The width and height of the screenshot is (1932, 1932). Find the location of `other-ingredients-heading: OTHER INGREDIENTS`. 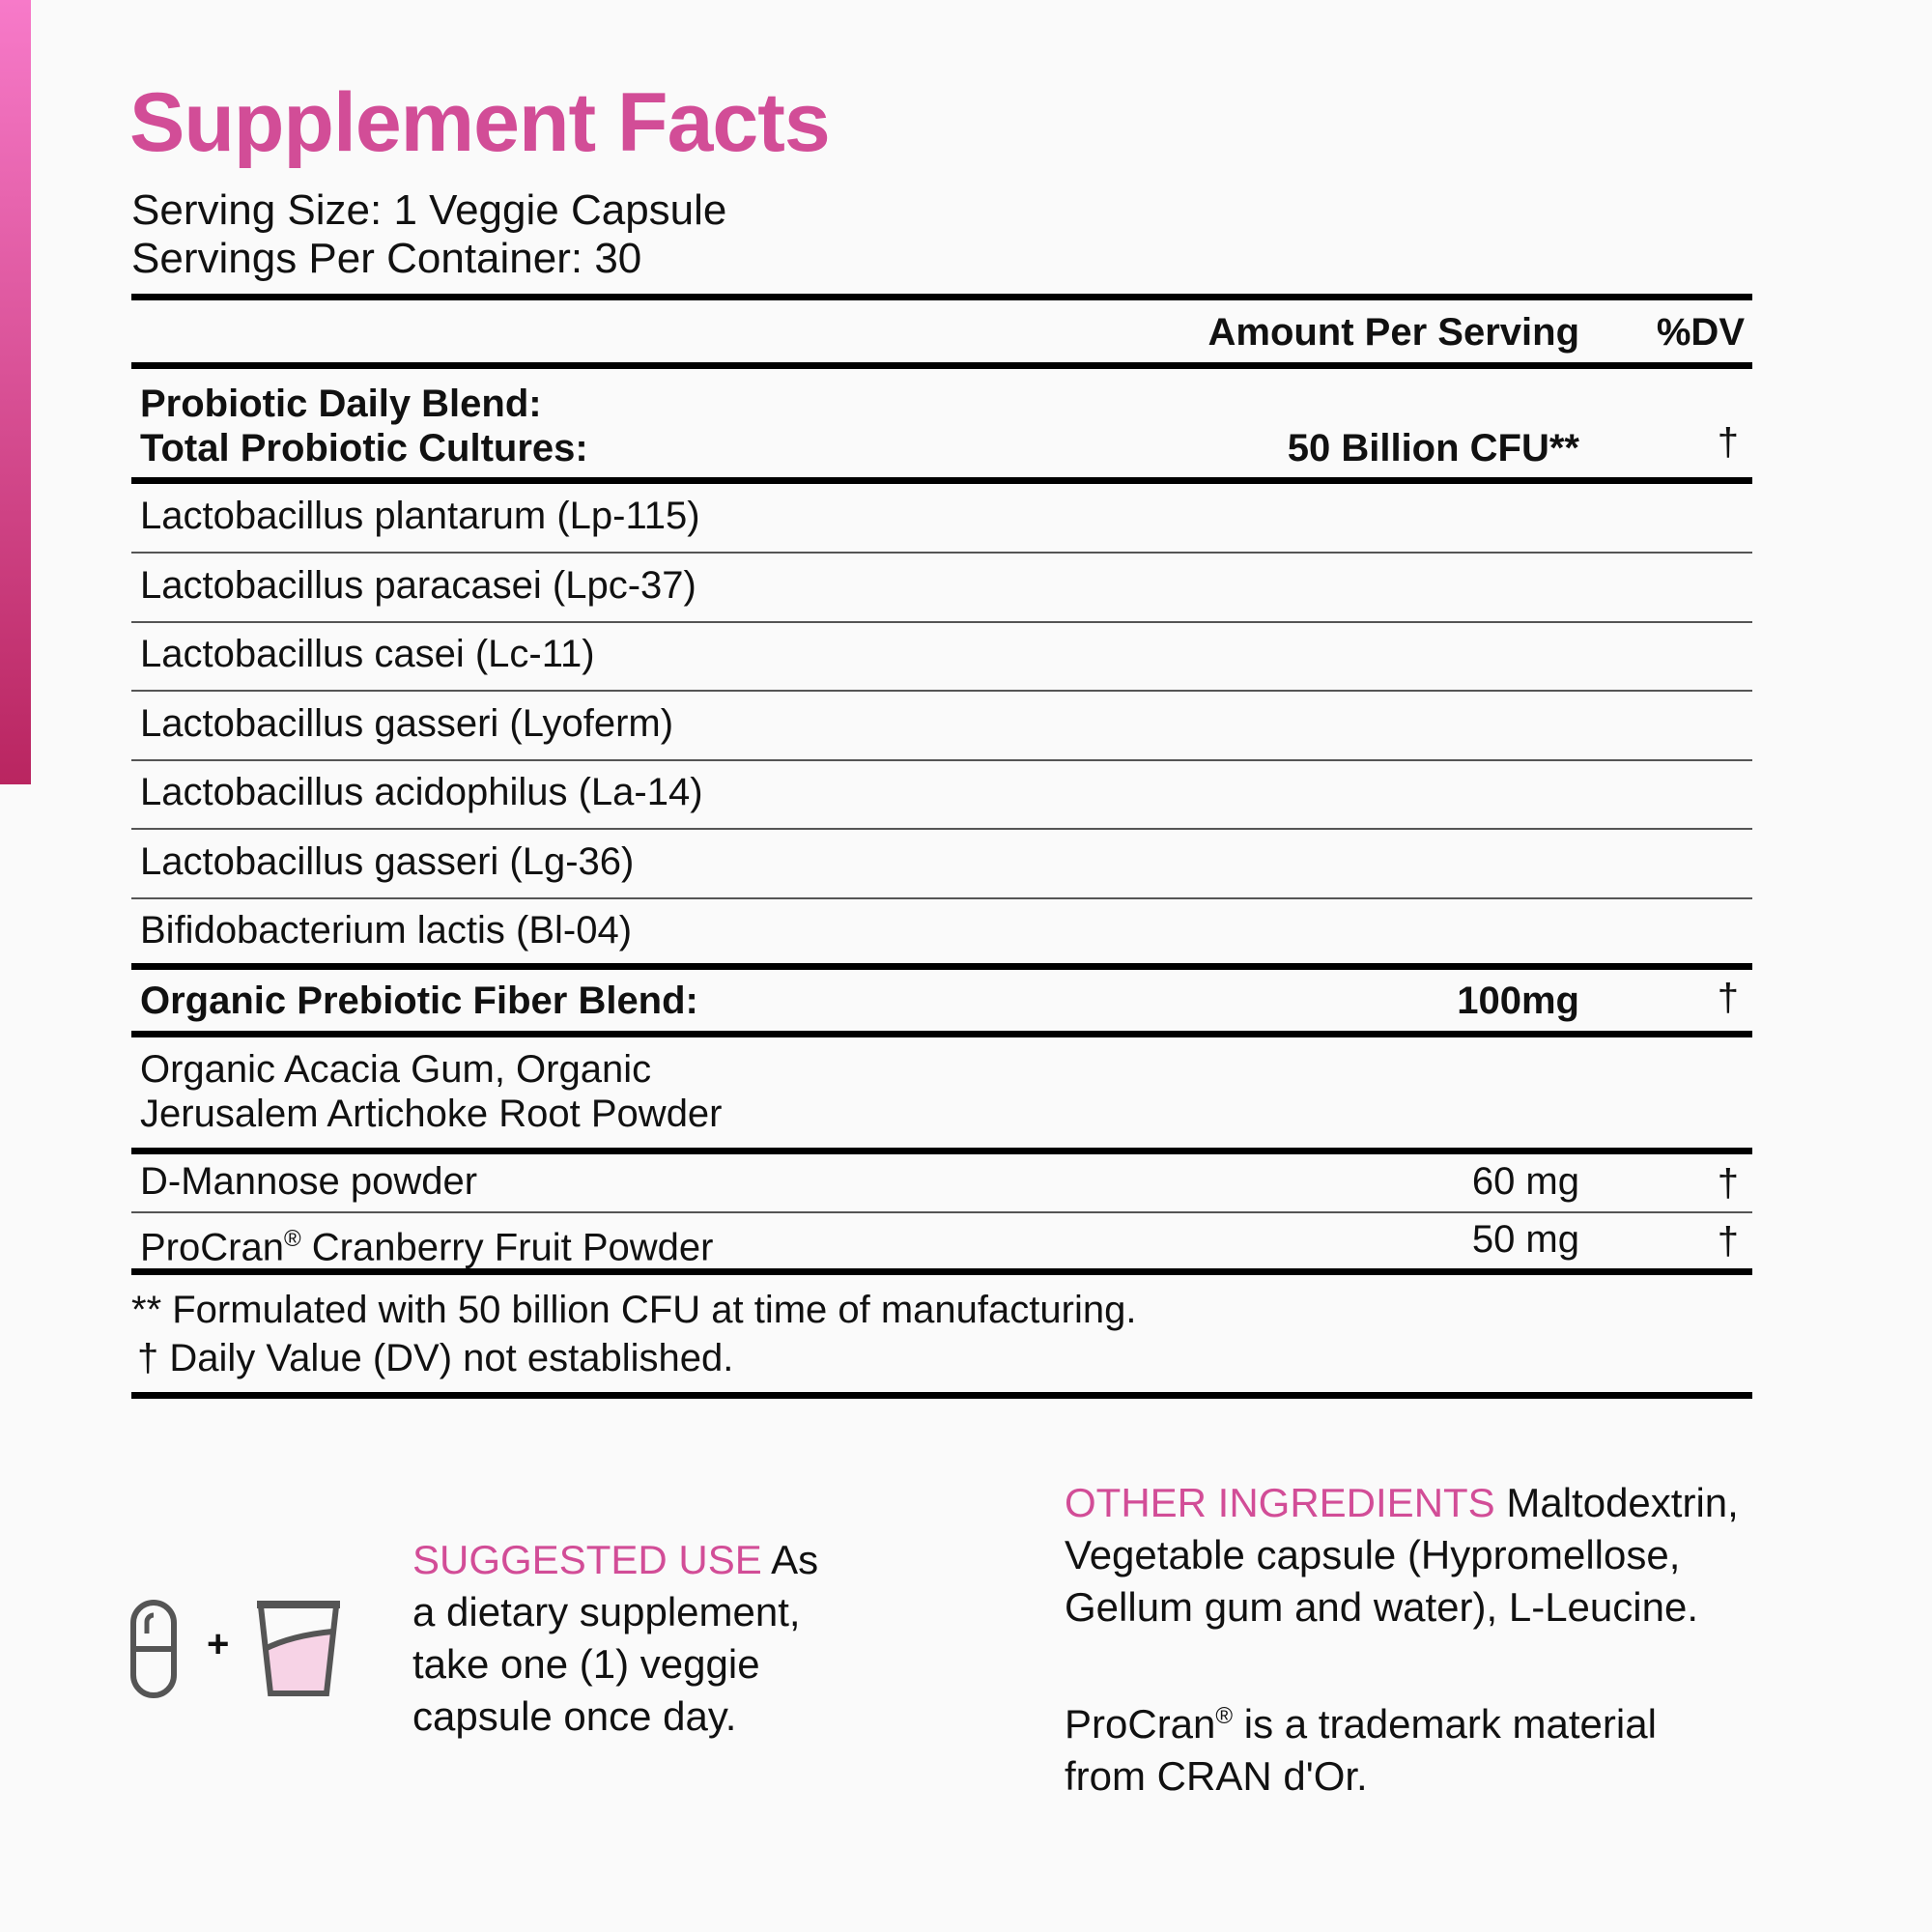

other-ingredients-heading: OTHER INGREDIENTS is located at coordinates (1280, 1502).